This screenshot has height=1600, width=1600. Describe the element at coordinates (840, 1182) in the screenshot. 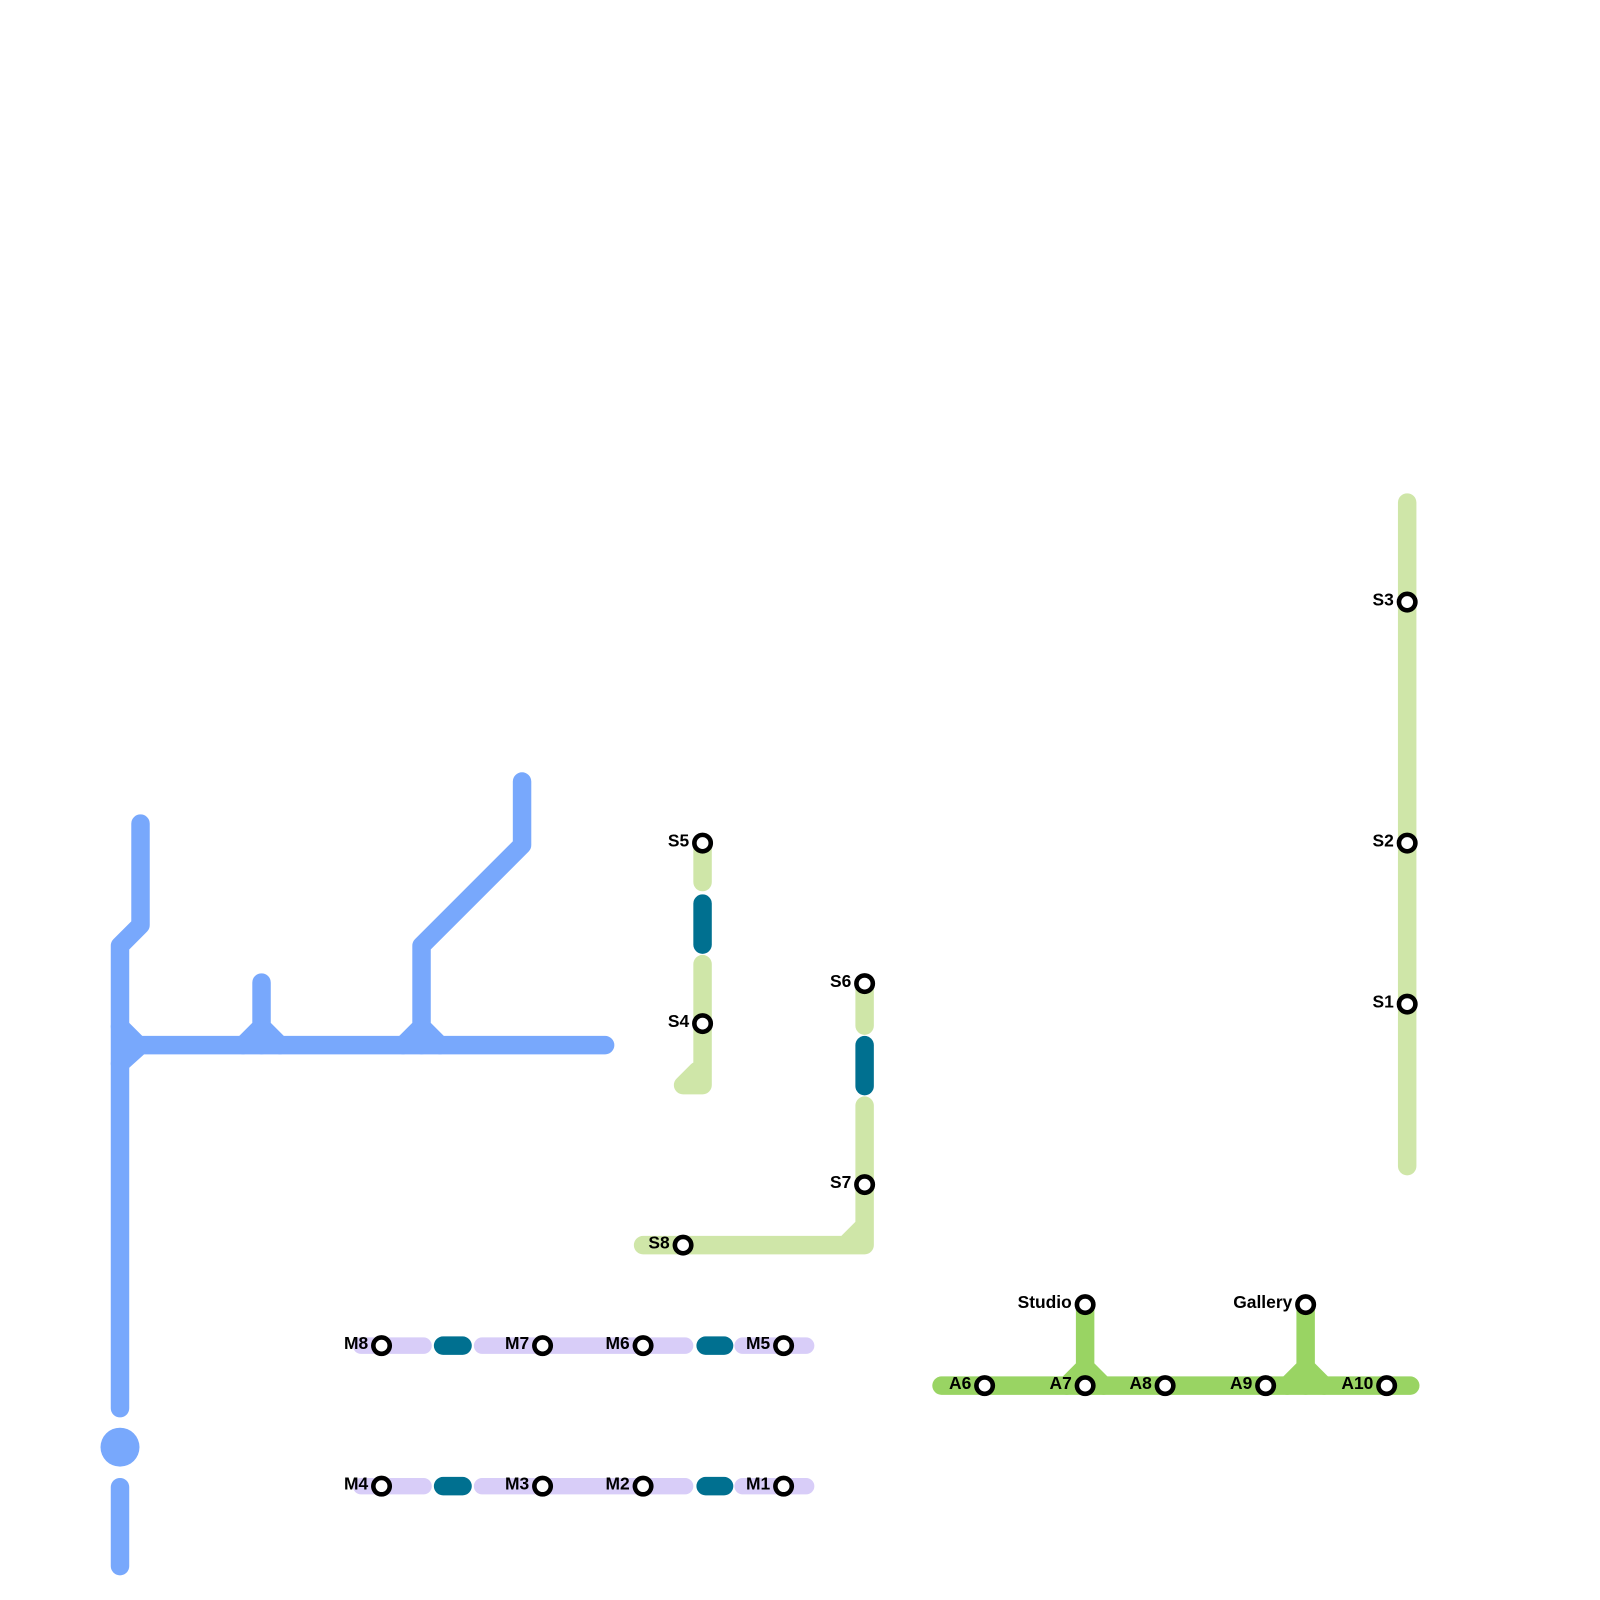

I see `station-label: S7` at that location.